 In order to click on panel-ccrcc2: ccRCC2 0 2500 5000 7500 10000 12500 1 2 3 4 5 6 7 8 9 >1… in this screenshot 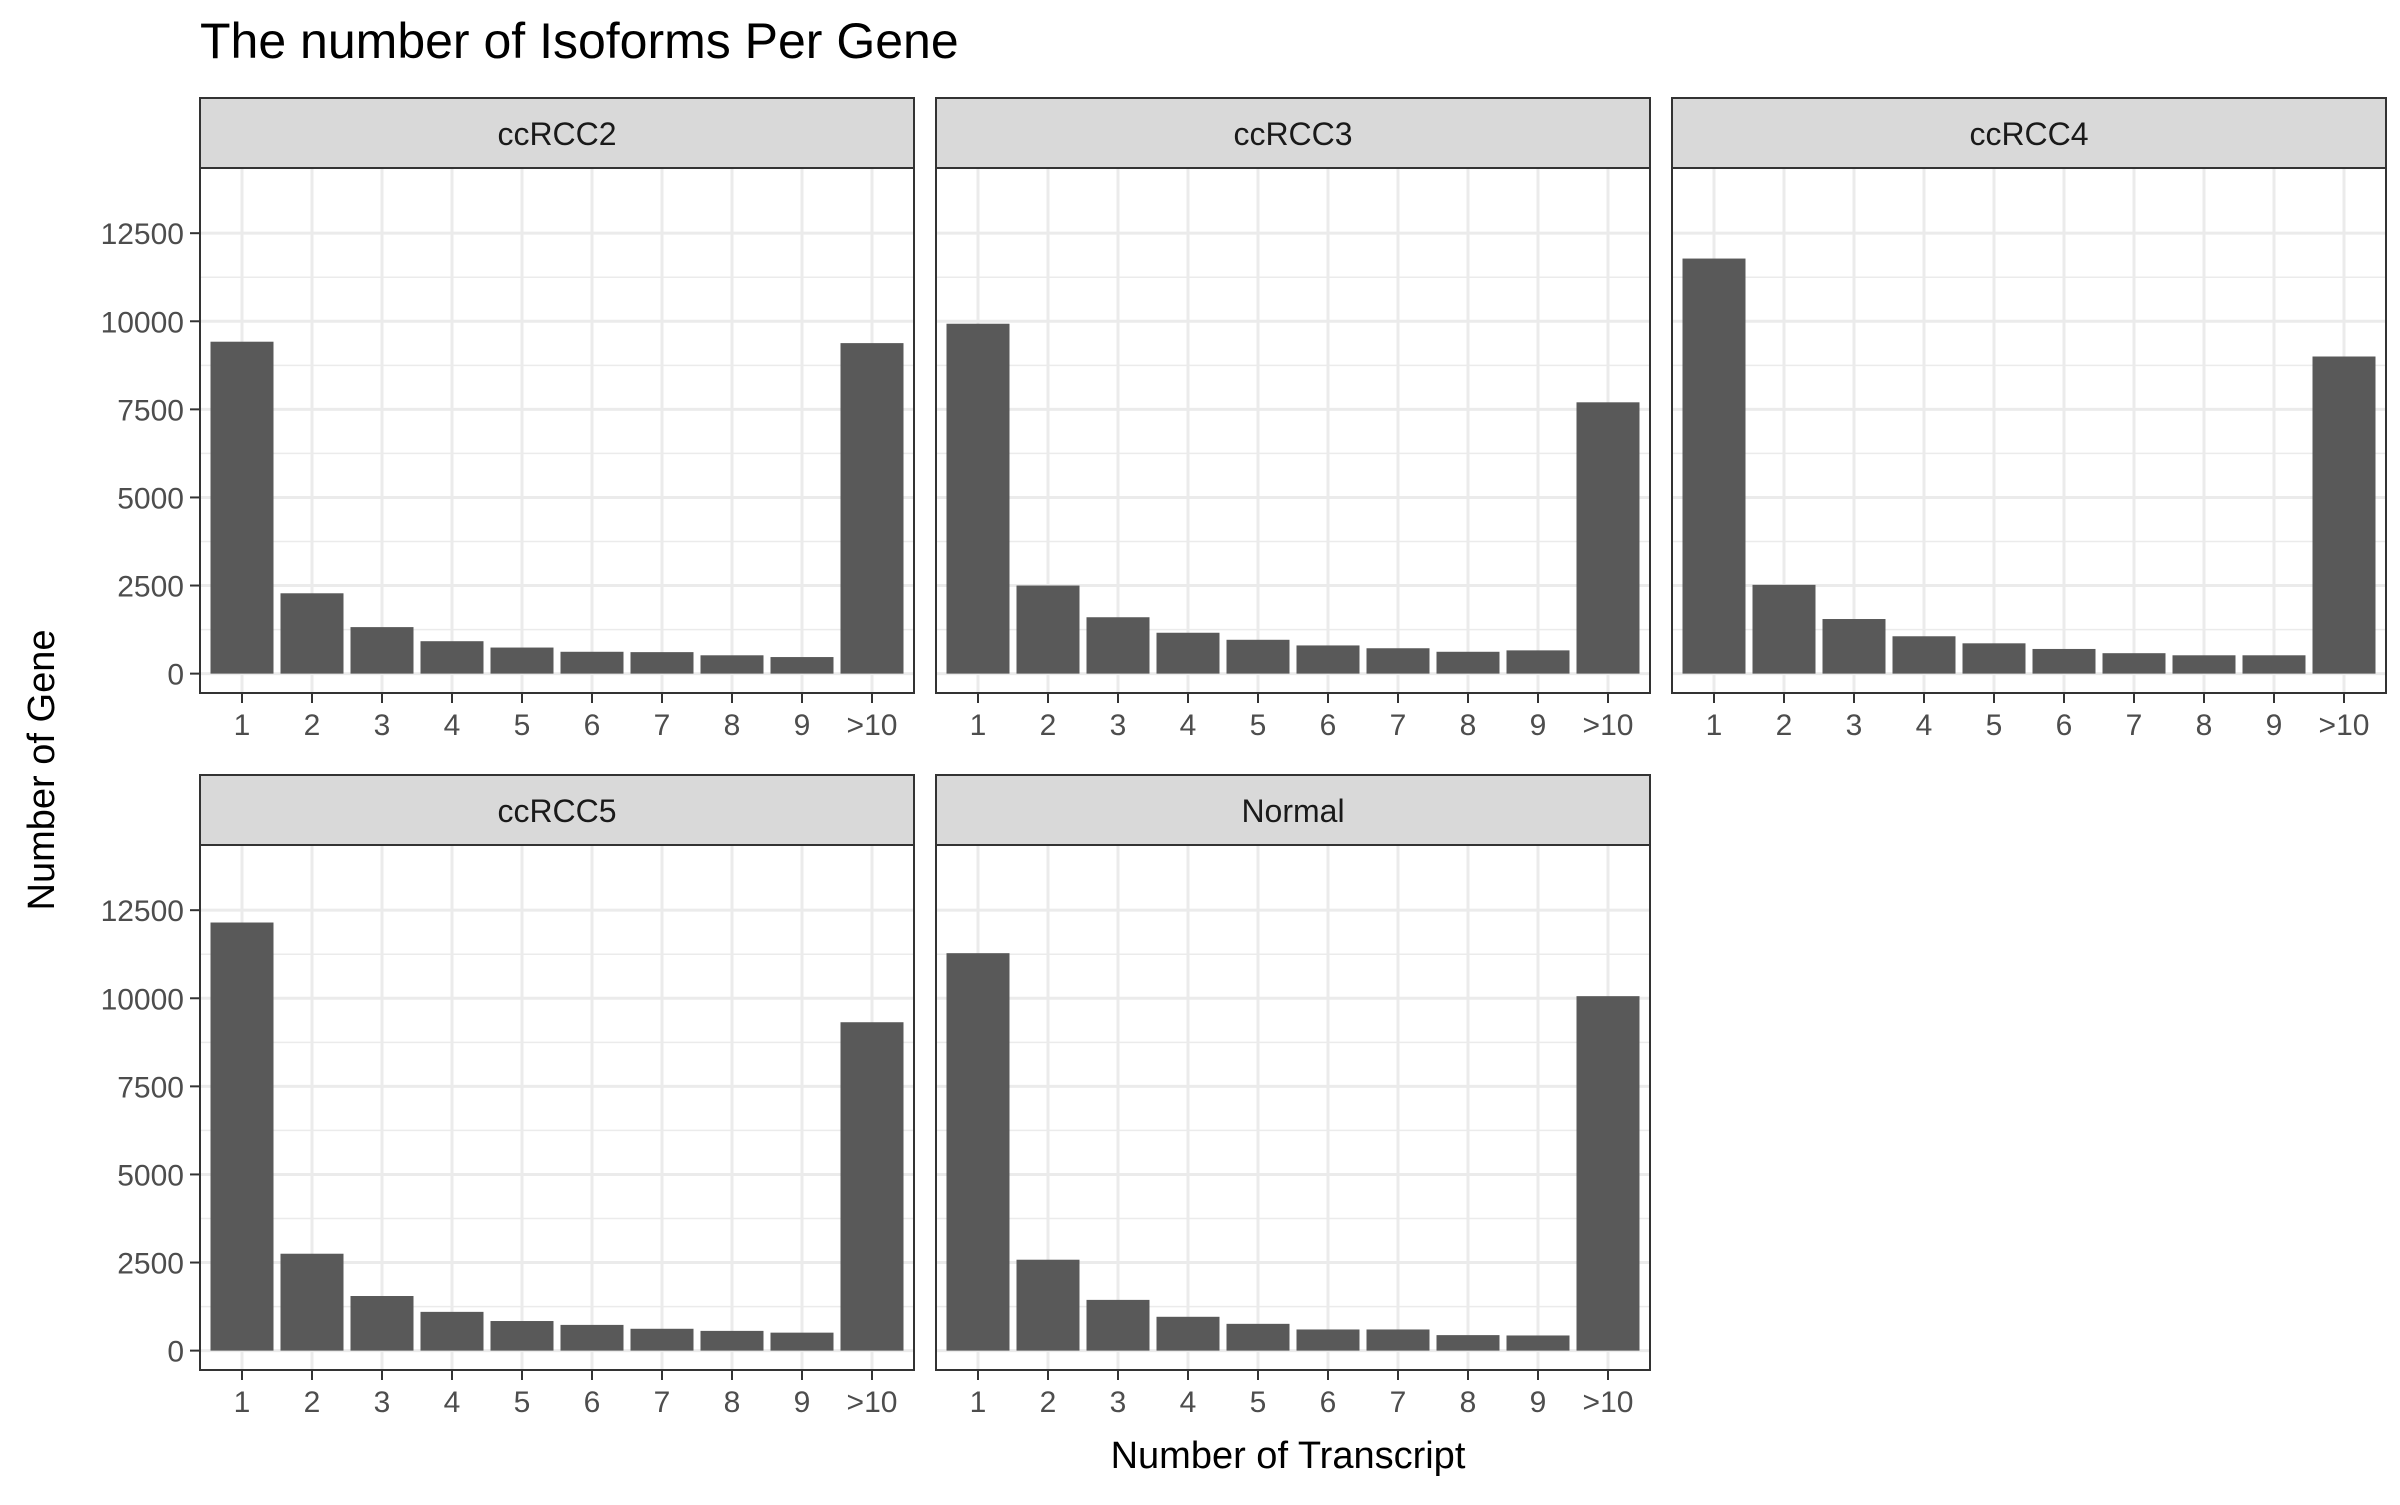, I will do `click(508, 419)`.